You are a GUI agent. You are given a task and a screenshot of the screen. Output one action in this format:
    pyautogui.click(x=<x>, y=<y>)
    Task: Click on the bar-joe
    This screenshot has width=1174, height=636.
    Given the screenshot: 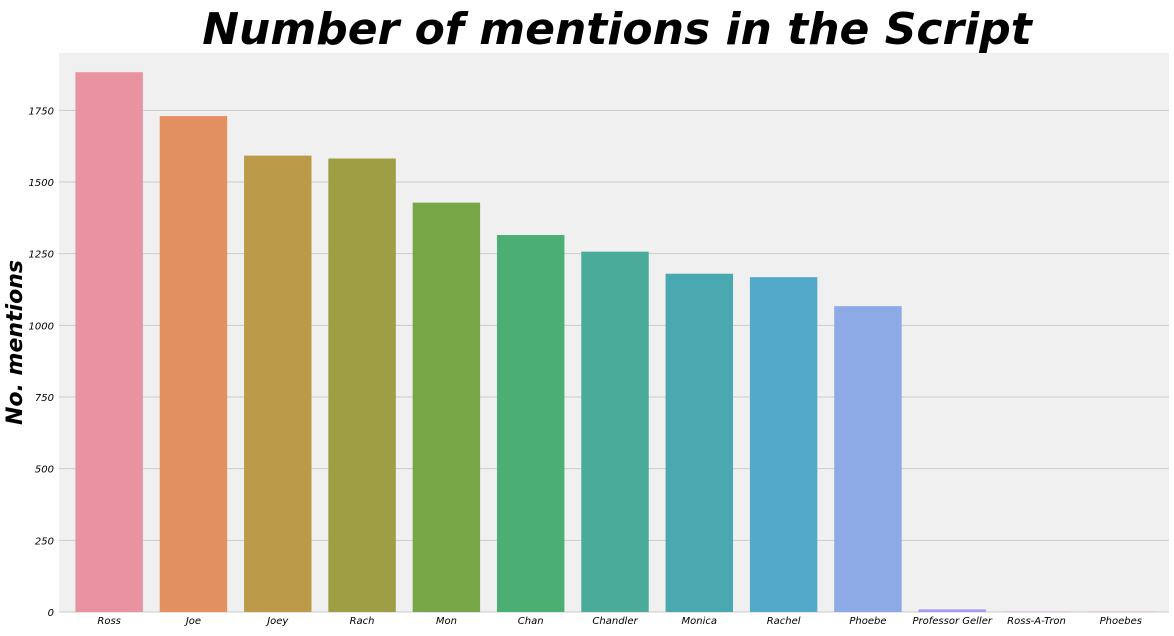 What is the action you would take?
    pyautogui.click(x=193, y=364)
    